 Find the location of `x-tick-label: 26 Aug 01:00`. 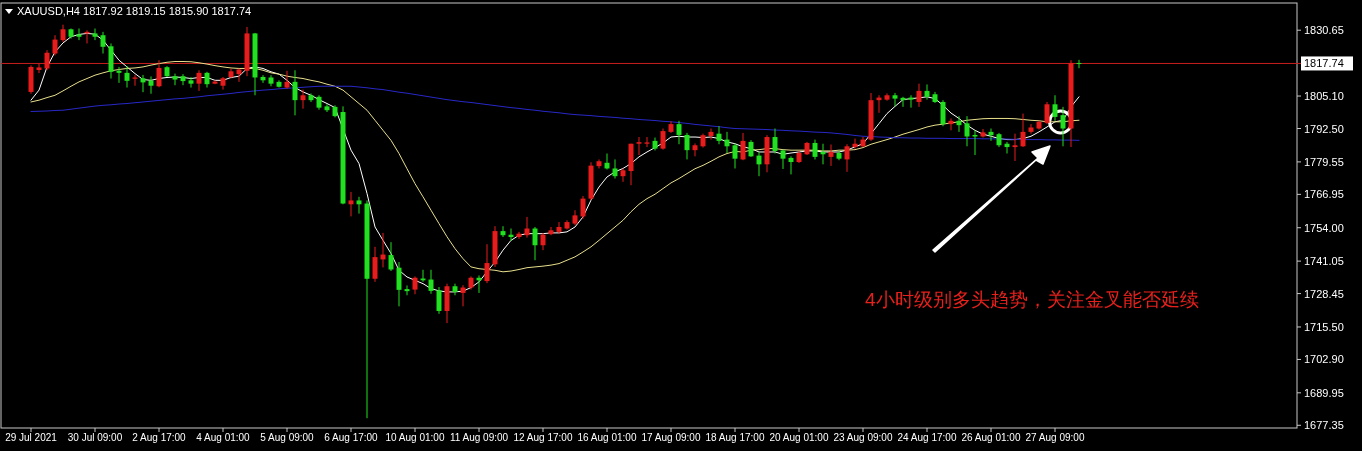

x-tick-label: 26 Aug 01:00 is located at coordinates (991, 437).